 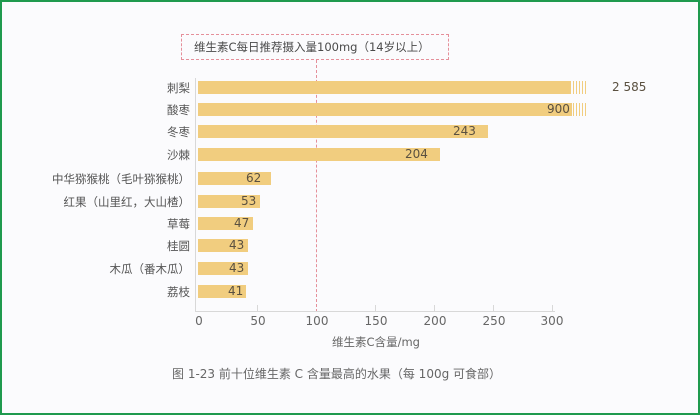 I want to click on bar-value-label: 47, so click(x=242, y=223).